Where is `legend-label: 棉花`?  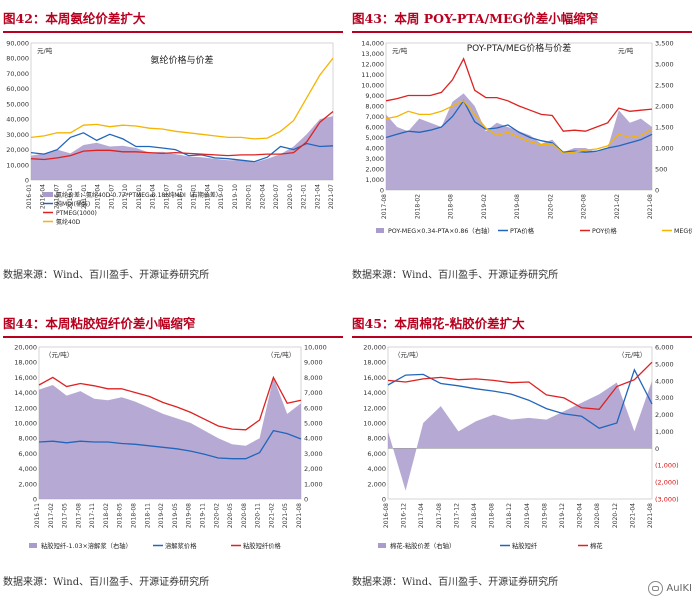
legend-label: 棉花 is located at coordinates (596, 545).